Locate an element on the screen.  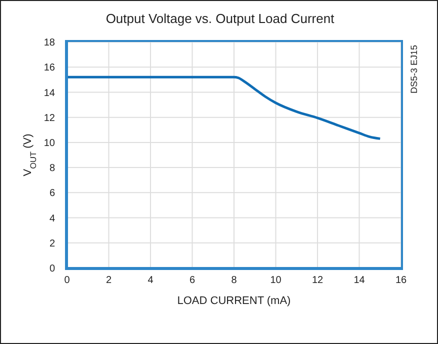
line-series is located at coordinates (224, 108).